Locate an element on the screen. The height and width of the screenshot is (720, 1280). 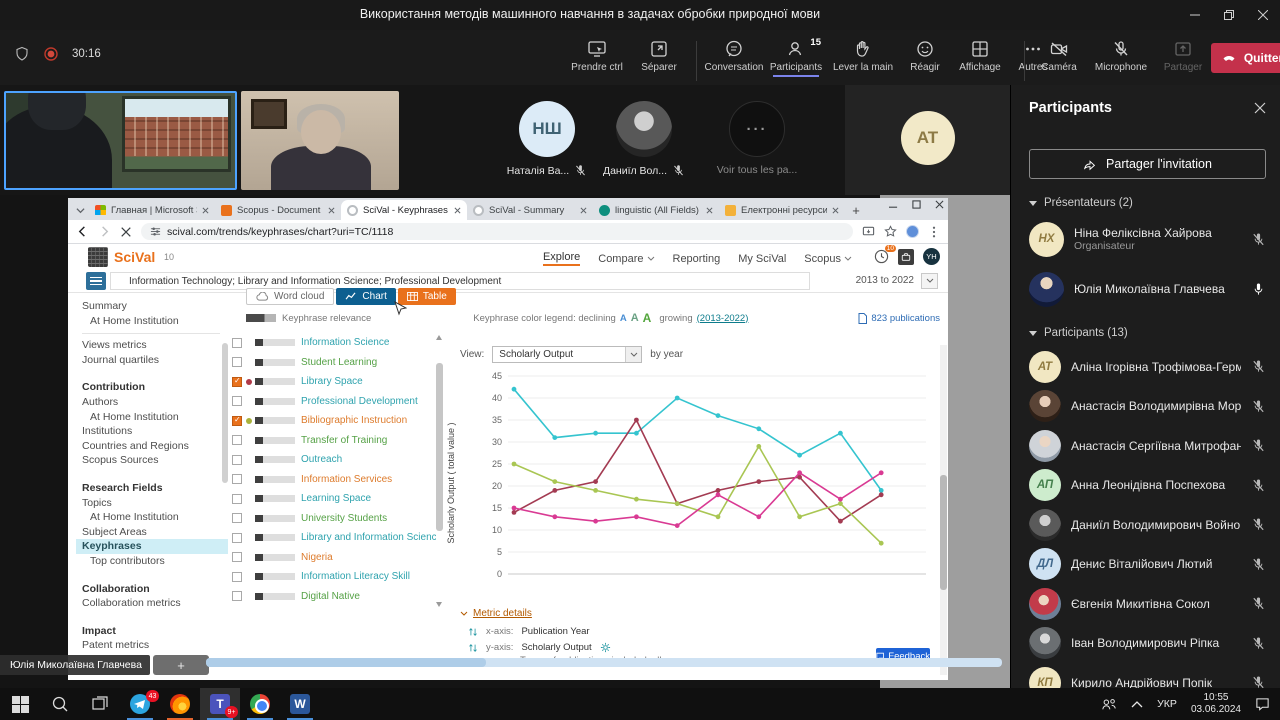
sidebar-item: Impact is located at coordinates (99, 630).